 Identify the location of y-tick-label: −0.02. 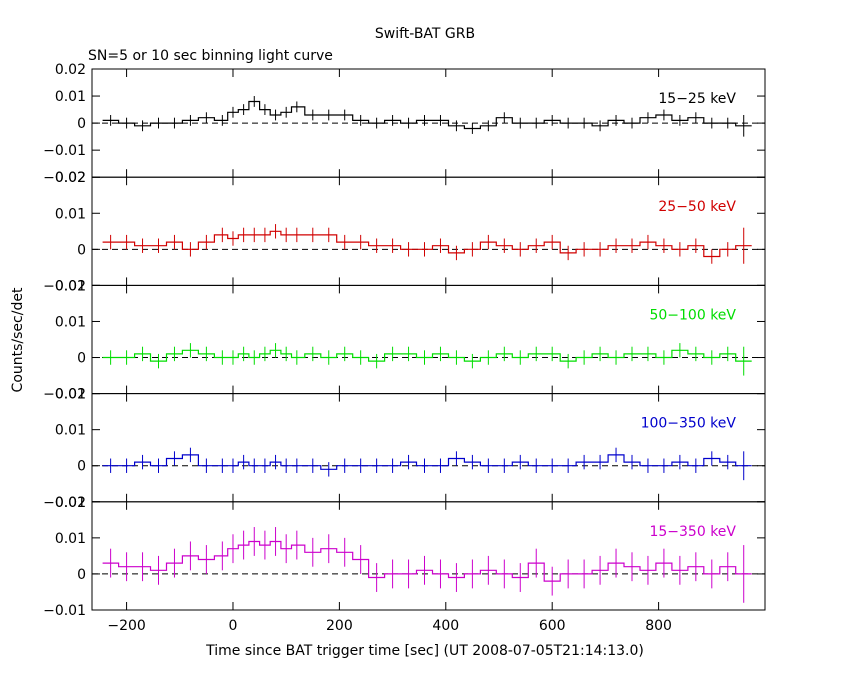
(64, 178).